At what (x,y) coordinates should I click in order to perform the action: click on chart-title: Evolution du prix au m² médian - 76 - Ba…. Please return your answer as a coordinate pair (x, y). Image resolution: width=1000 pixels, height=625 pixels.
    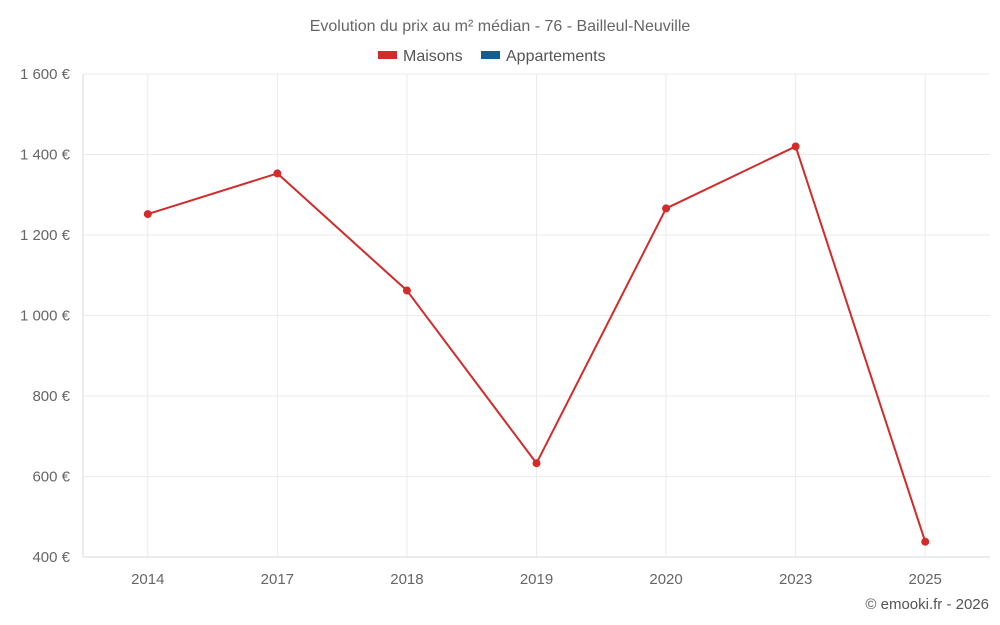
    Looking at the image, I should click on (500, 26).